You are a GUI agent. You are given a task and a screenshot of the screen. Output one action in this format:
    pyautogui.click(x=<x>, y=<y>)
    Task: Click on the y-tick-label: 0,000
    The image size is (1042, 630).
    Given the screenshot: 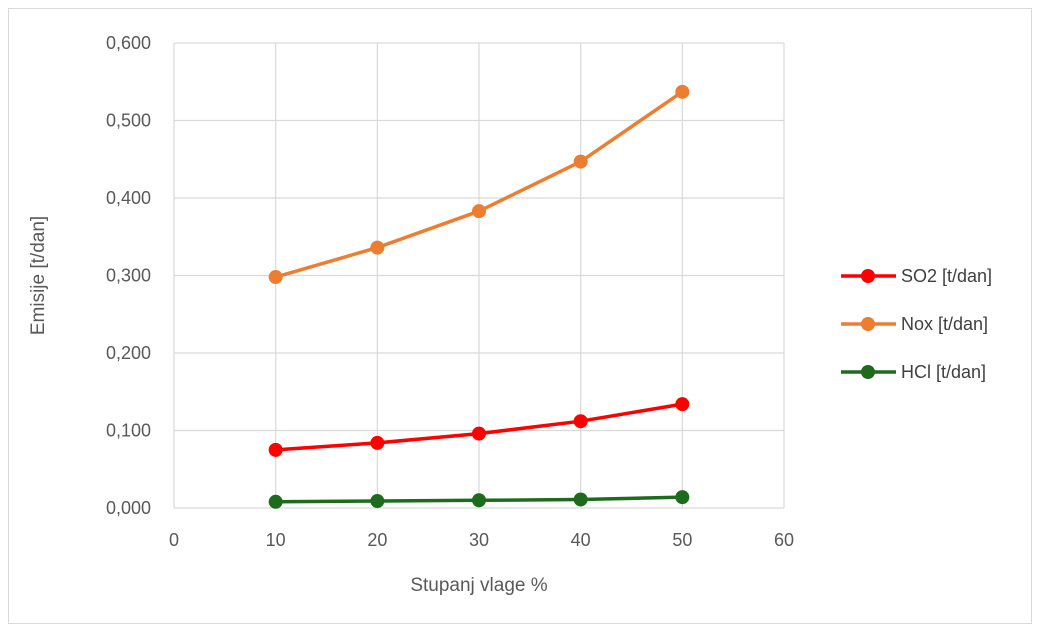 What is the action you would take?
    pyautogui.click(x=128, y=508)
    